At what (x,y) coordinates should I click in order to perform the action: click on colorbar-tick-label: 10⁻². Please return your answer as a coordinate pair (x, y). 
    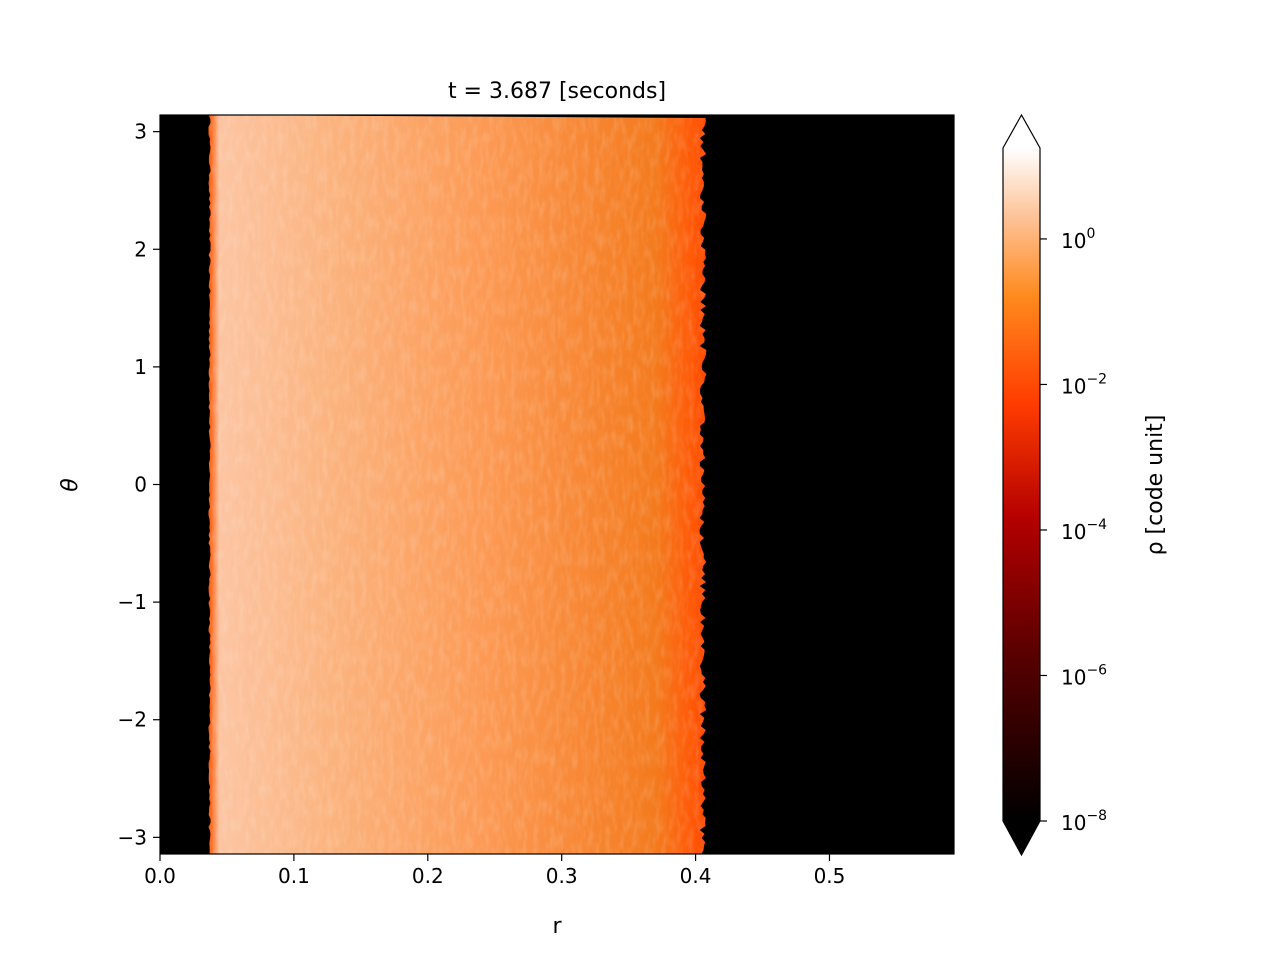
    Looking at the image, I should click on (1084, 384).